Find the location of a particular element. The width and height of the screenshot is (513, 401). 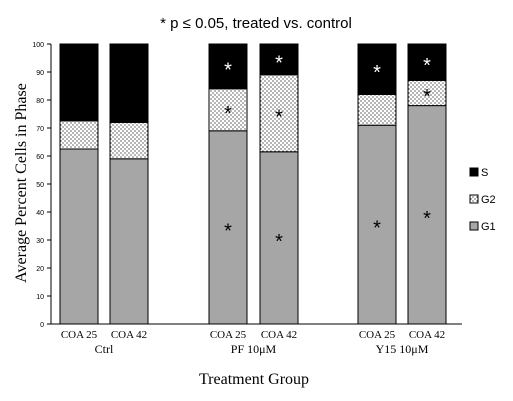

y-tick-label: 40 is located at coordinates (40, 213).